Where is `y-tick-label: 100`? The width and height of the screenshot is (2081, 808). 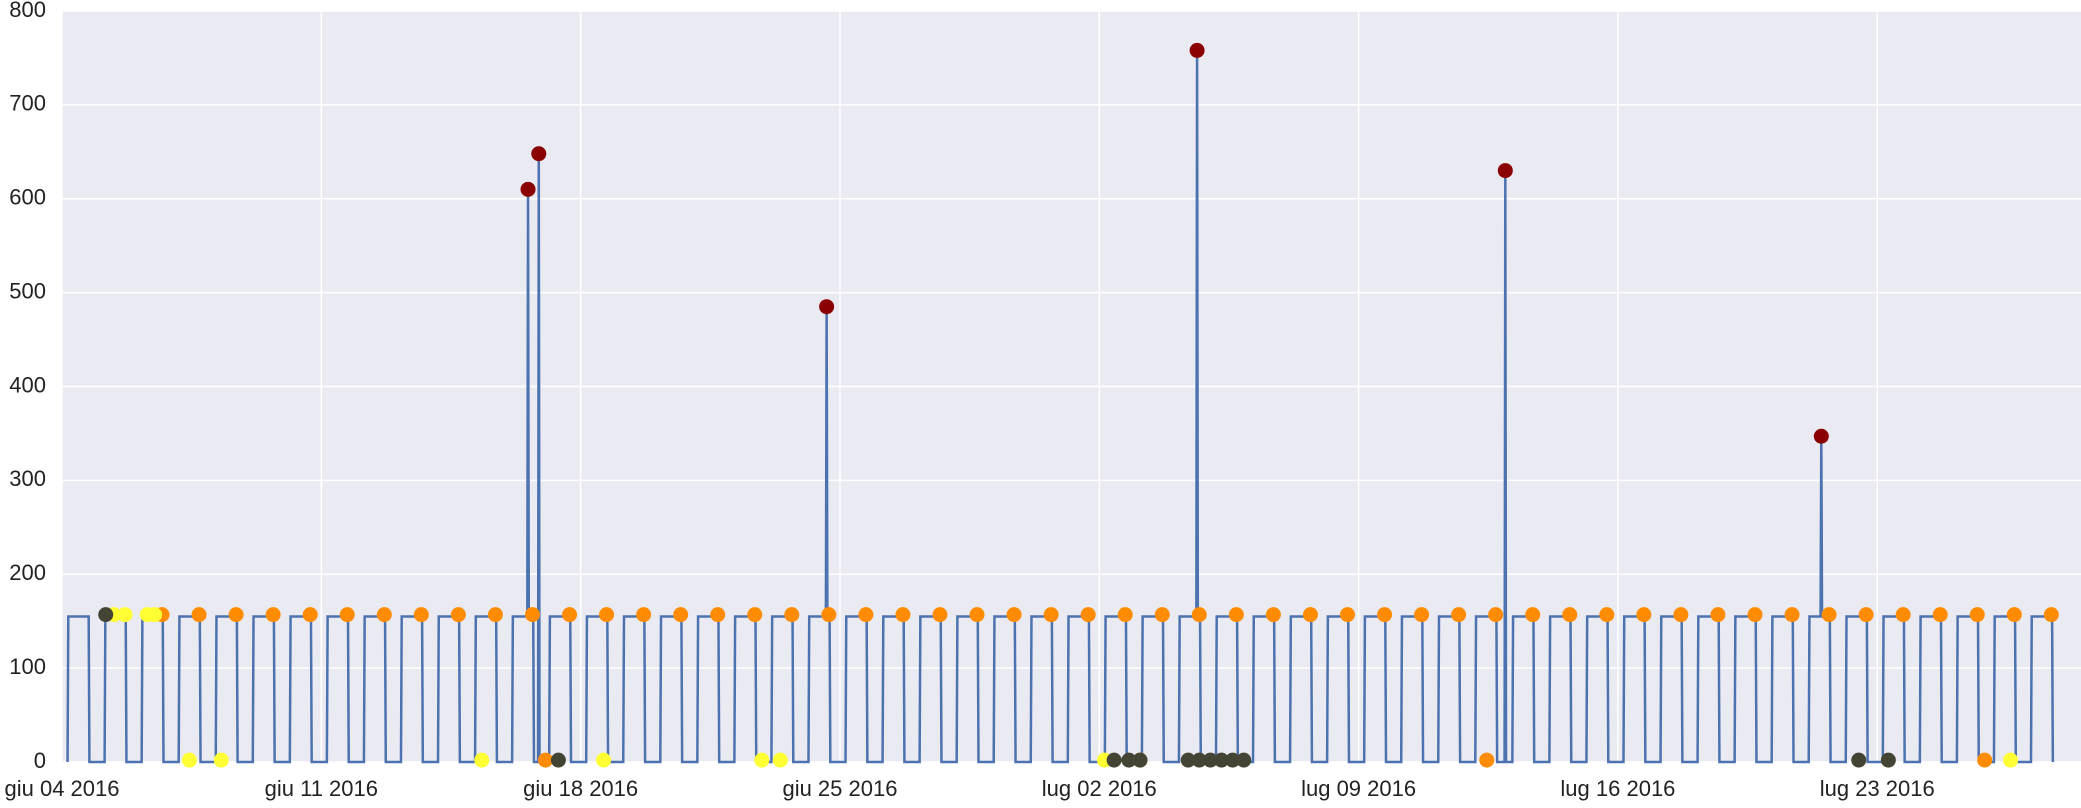
y-tick-label: 100 is located at coordinates (27, 666).